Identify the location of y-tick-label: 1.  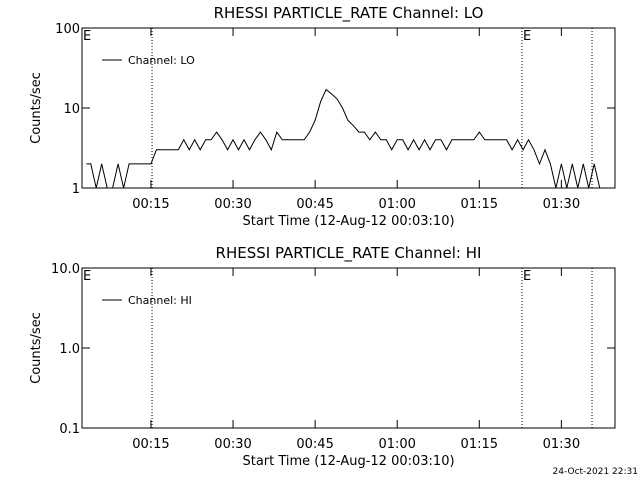
(76, 189).